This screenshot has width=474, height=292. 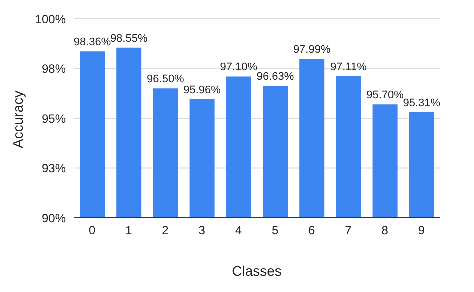 What do you see at coordinates (422, 231) in the screenshot?
I see `x-tick-label: 9` at bounding box center [422, 231].